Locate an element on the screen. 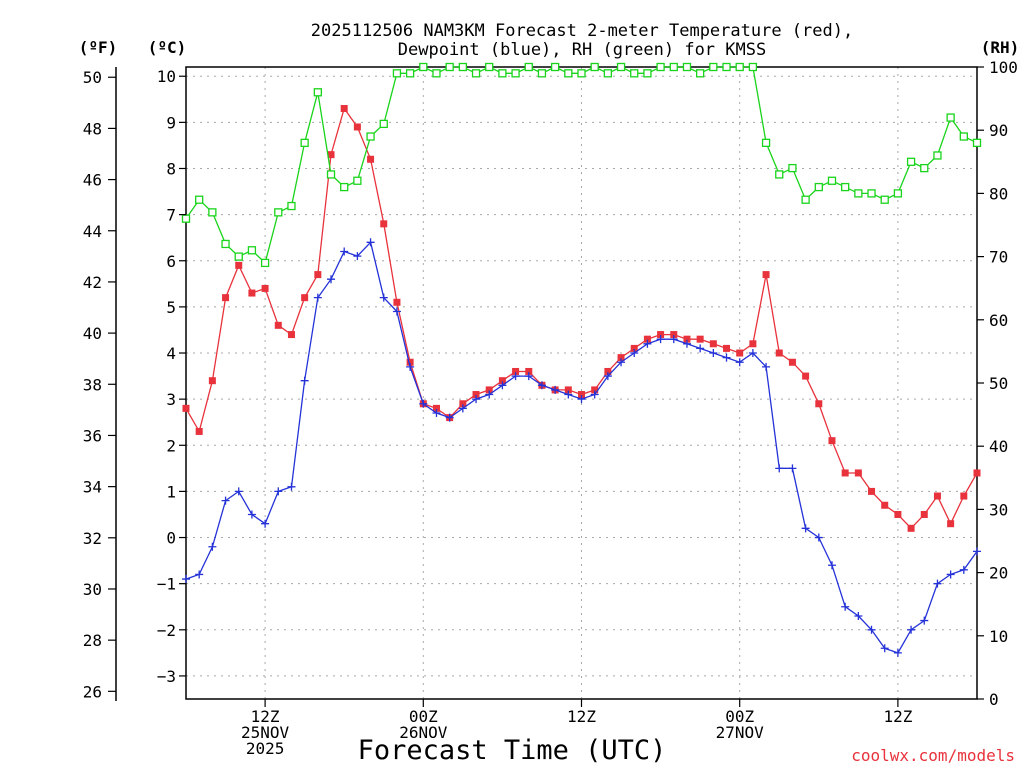  rh-tick-label: 90 is located at coordinates (998, 130).